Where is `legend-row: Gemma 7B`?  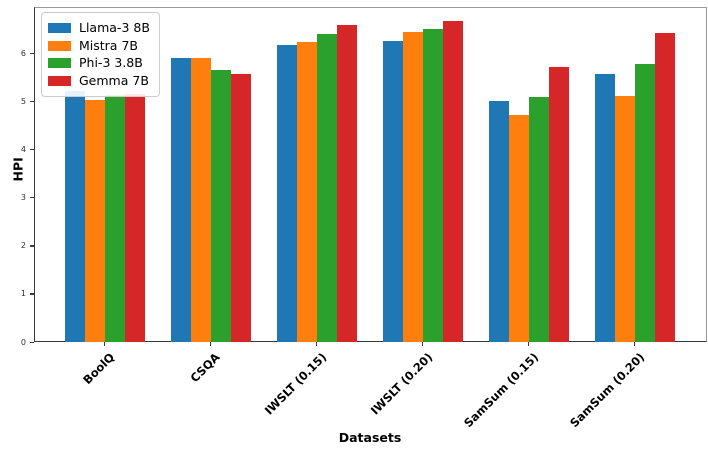 legend-row: Gemma 7B is located at coordinates (99, 81).